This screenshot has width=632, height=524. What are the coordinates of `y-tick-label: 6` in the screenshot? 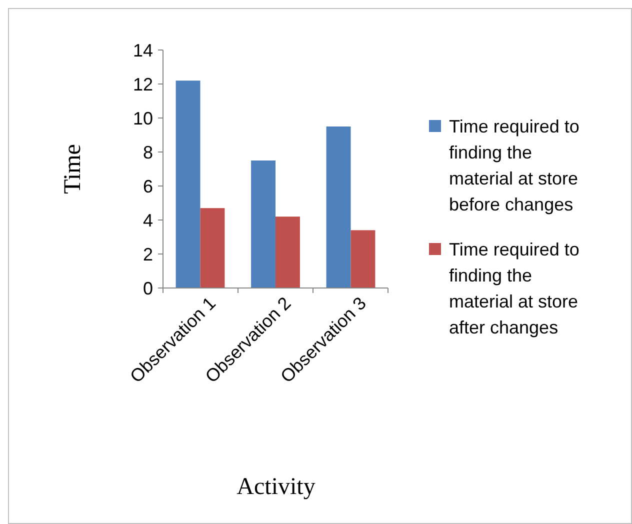 It's located at (147, 186).